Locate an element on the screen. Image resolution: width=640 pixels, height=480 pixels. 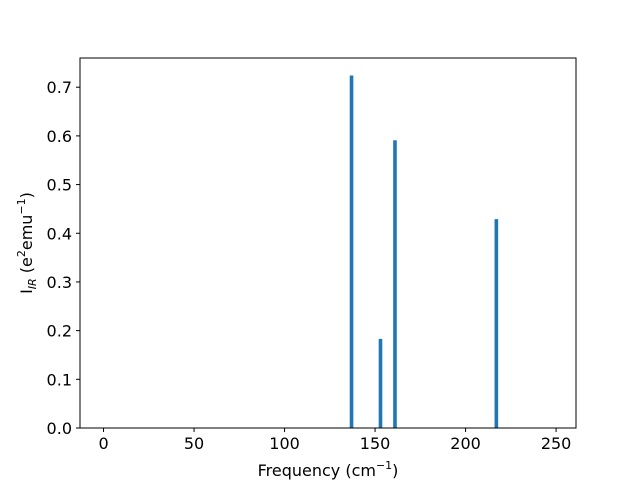
y-tick-label: 0.5 is located at coordinates (59, 185).